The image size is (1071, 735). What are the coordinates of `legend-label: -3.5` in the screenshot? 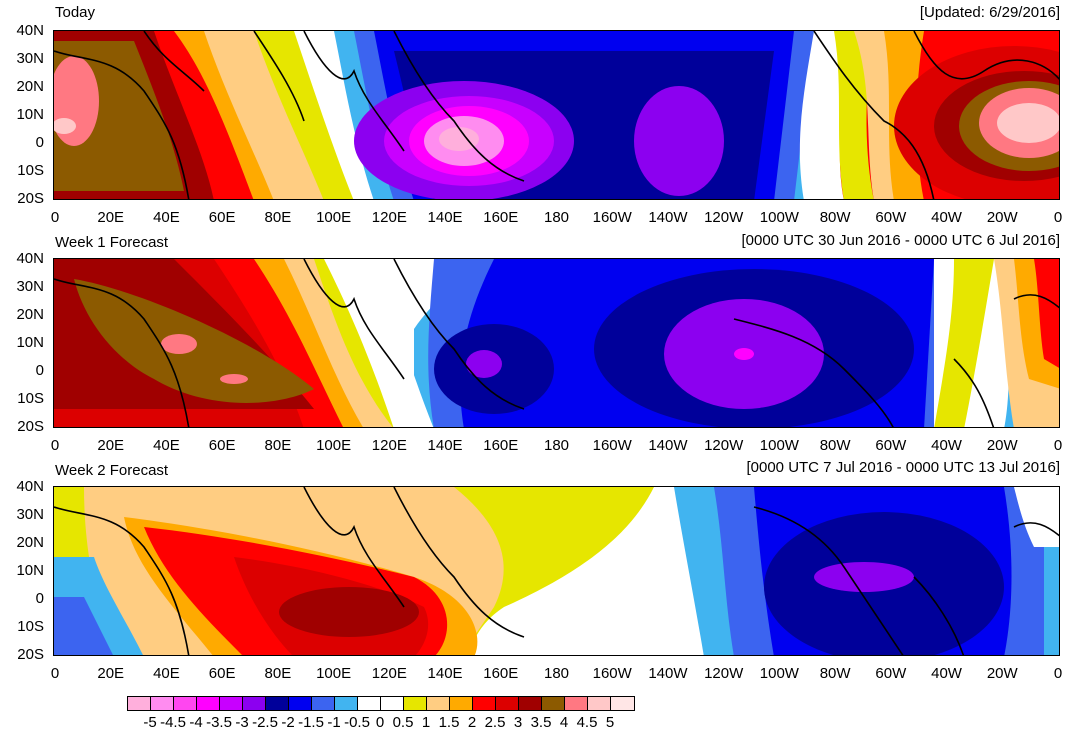 It's located at (219, 722).